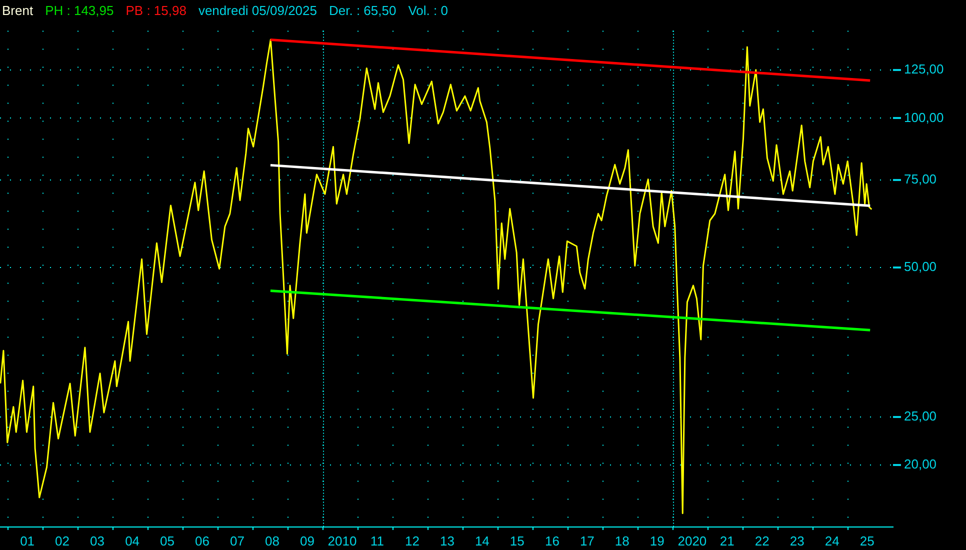  What do you see at coordinates (428, 10) in the screenshot?
I see `text: Vol. : 0` at bounding box center [428, 10].